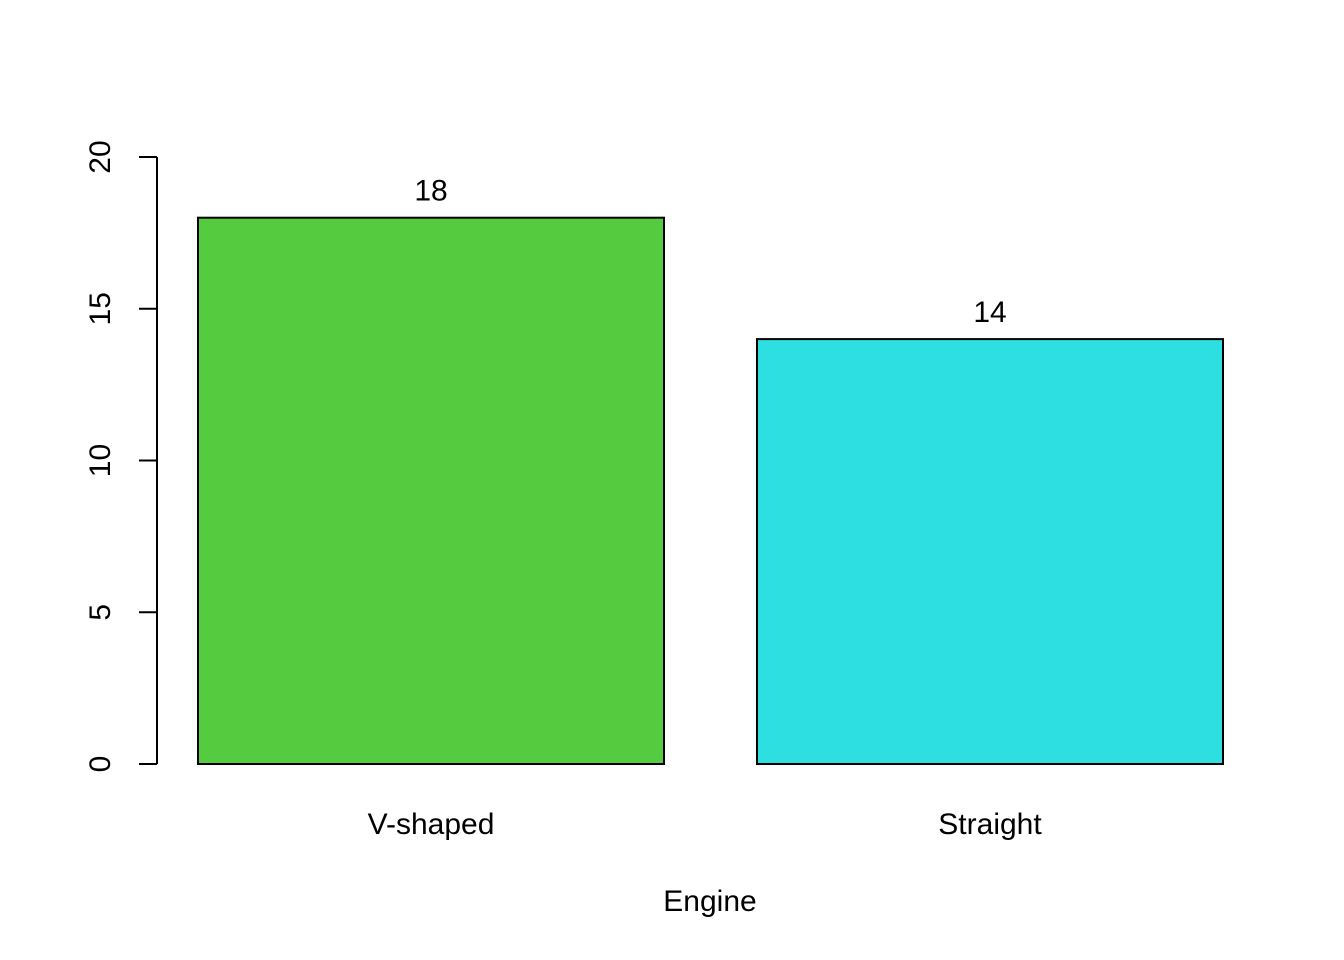  Describe the element at coordinates (100, 764) in the screenshot. I see `y-tick-label: 0` at that location.